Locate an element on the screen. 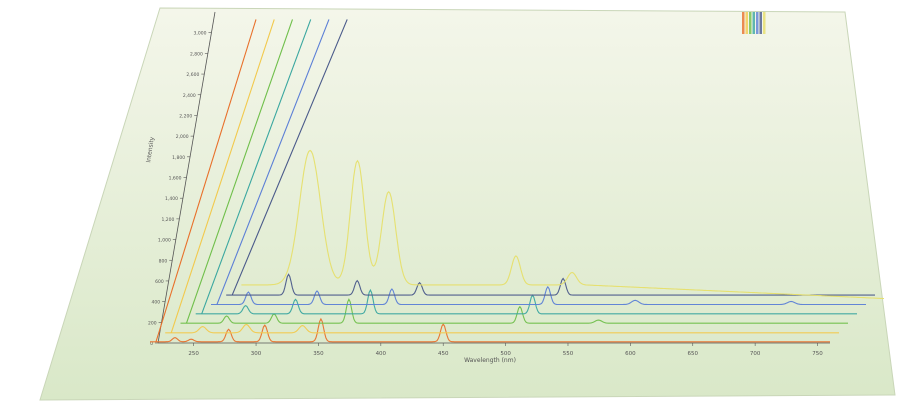 The height and width of the screenshot is (407, 898). legend is located at coordinates (754, 23).